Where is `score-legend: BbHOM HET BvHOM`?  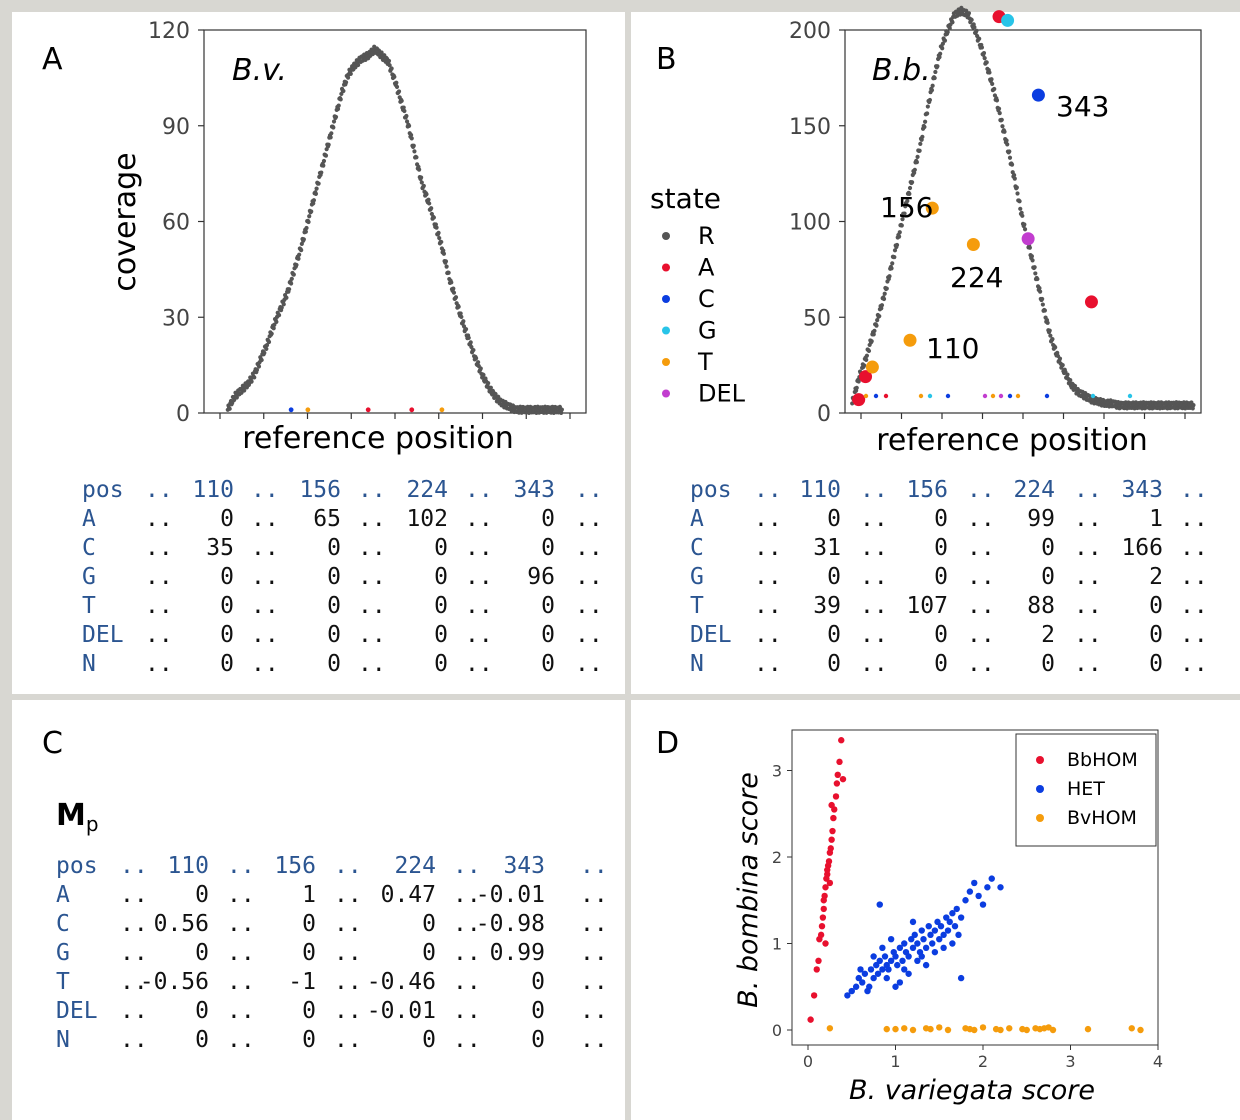
score-legend: BbHOM HET BvHOM is located at coordinates (1086, 790).